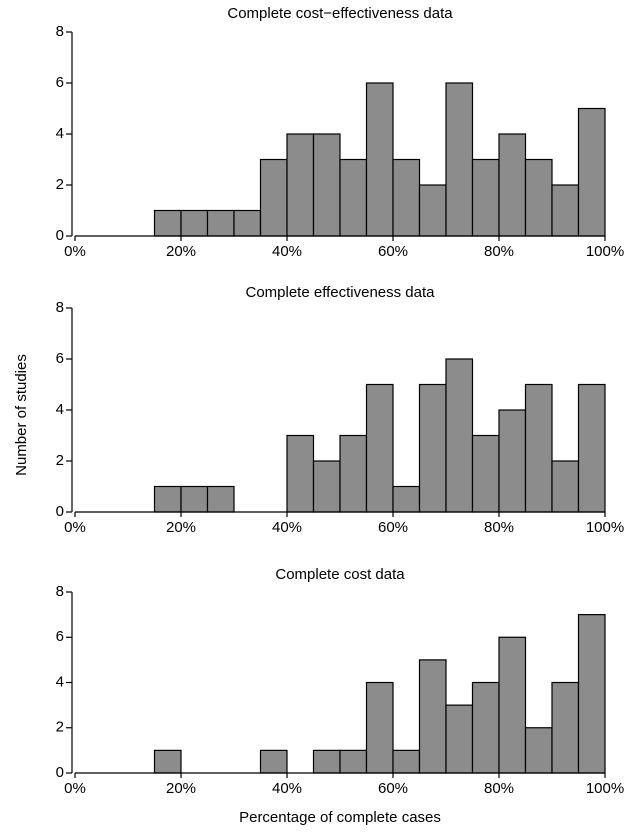 The height and width of the screenshot is (832, 630). I want to click on chart-title: Complete cost data, so click(340, 574).